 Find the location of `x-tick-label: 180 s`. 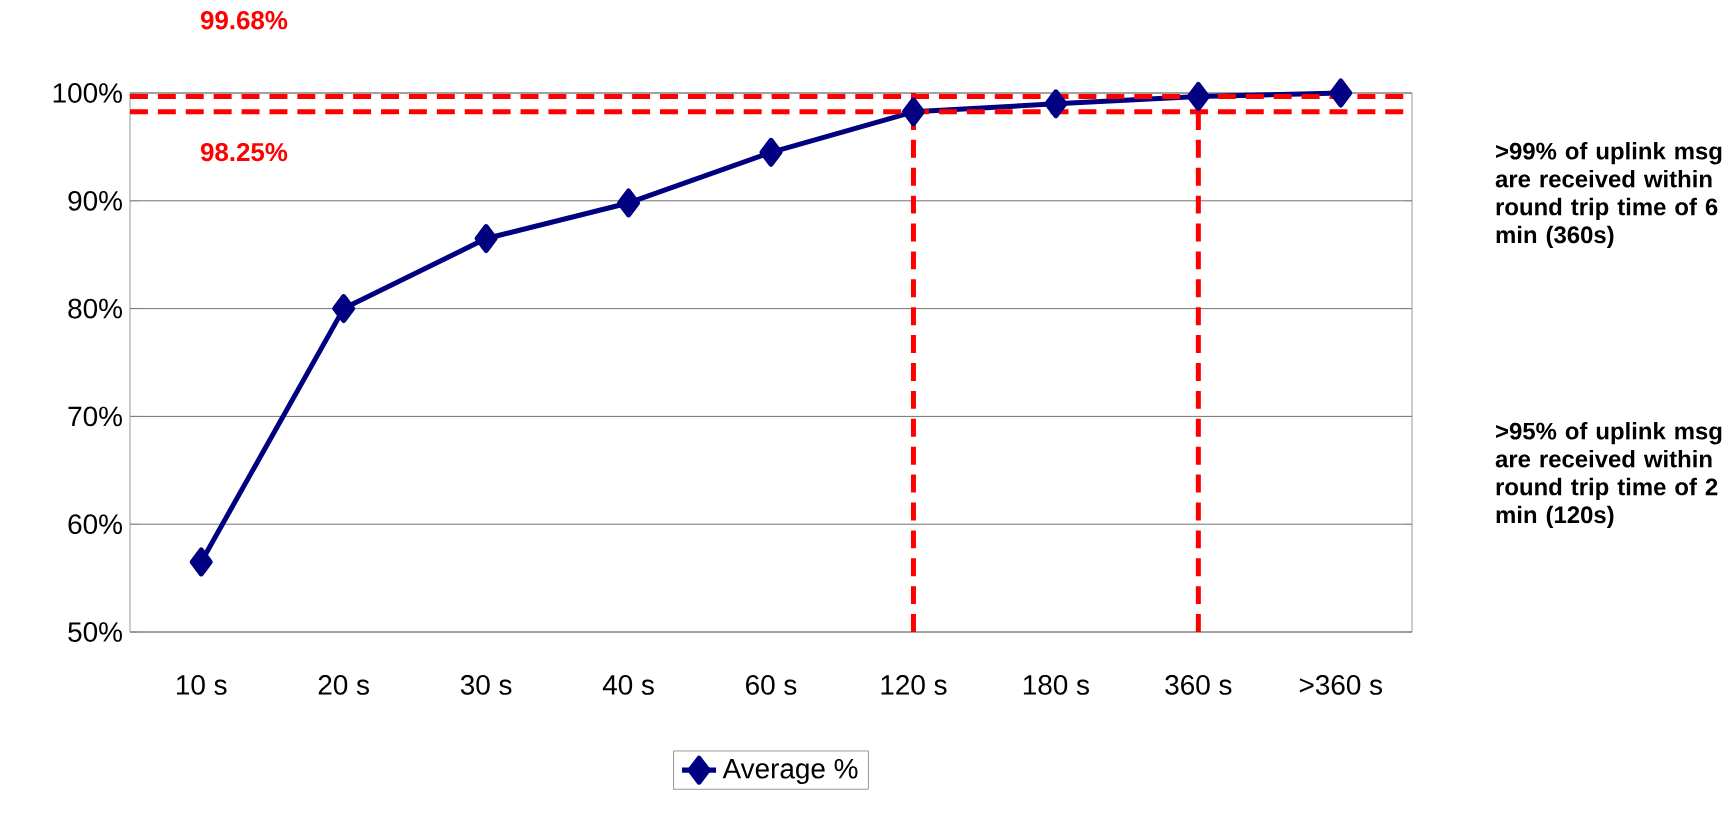

x-tick-label: 180 s is located at coordinates (1056, 685).